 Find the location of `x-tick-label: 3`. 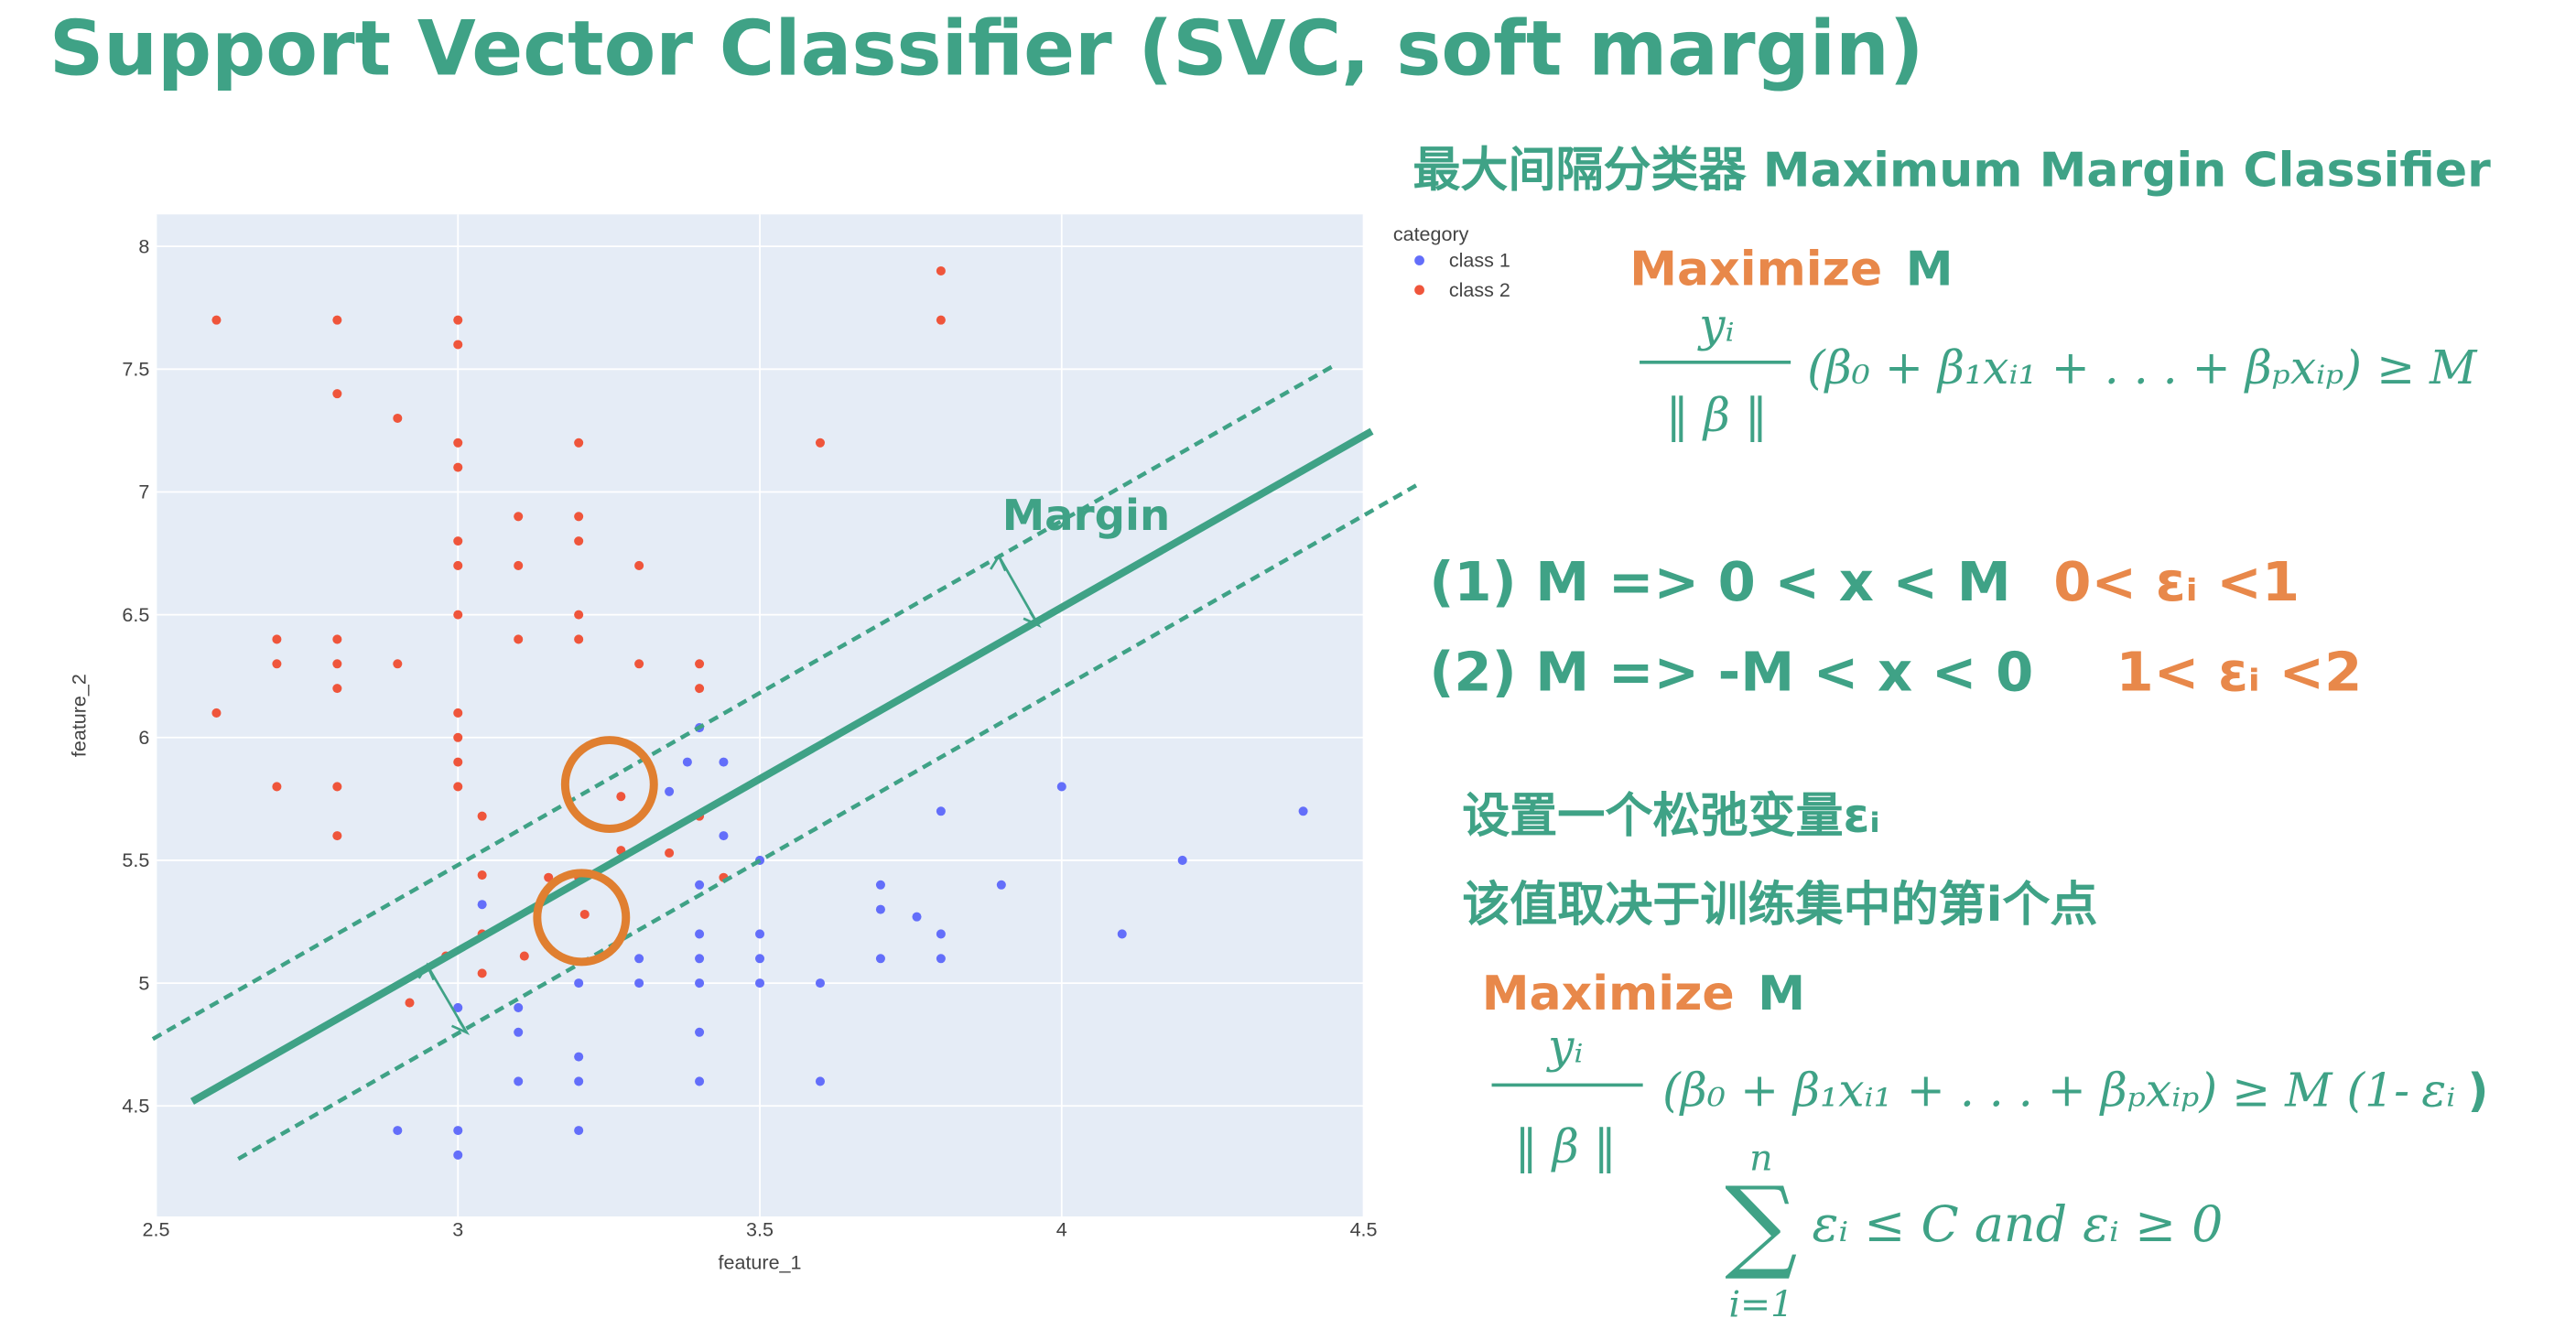

x-tick-label: 3 is located at coordinates (458, 1230).